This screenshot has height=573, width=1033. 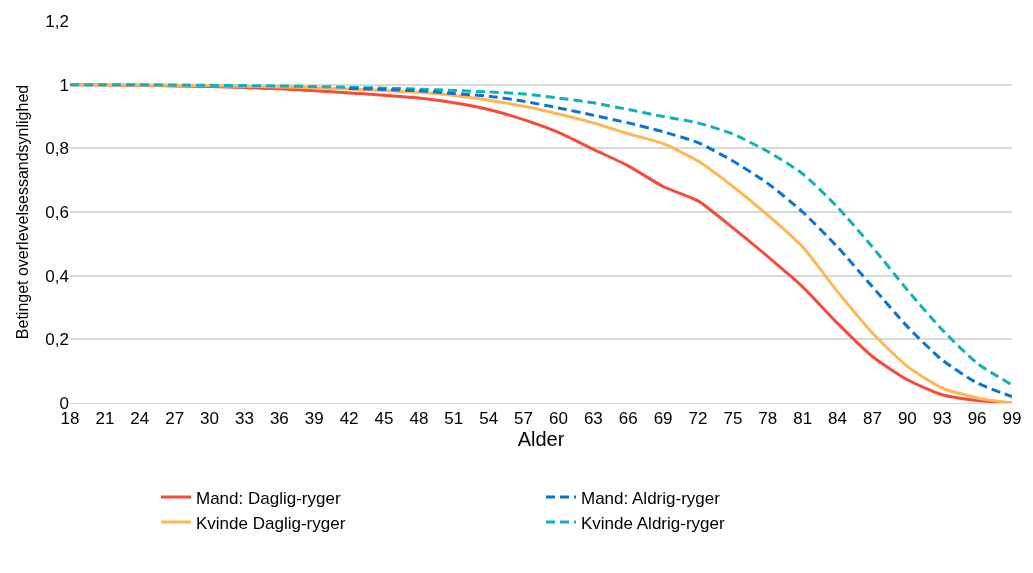 What do you see at coordinates (489, 419) in the screenshot?
I see `x-tick-label: 54` at bounding box center [489, 419].